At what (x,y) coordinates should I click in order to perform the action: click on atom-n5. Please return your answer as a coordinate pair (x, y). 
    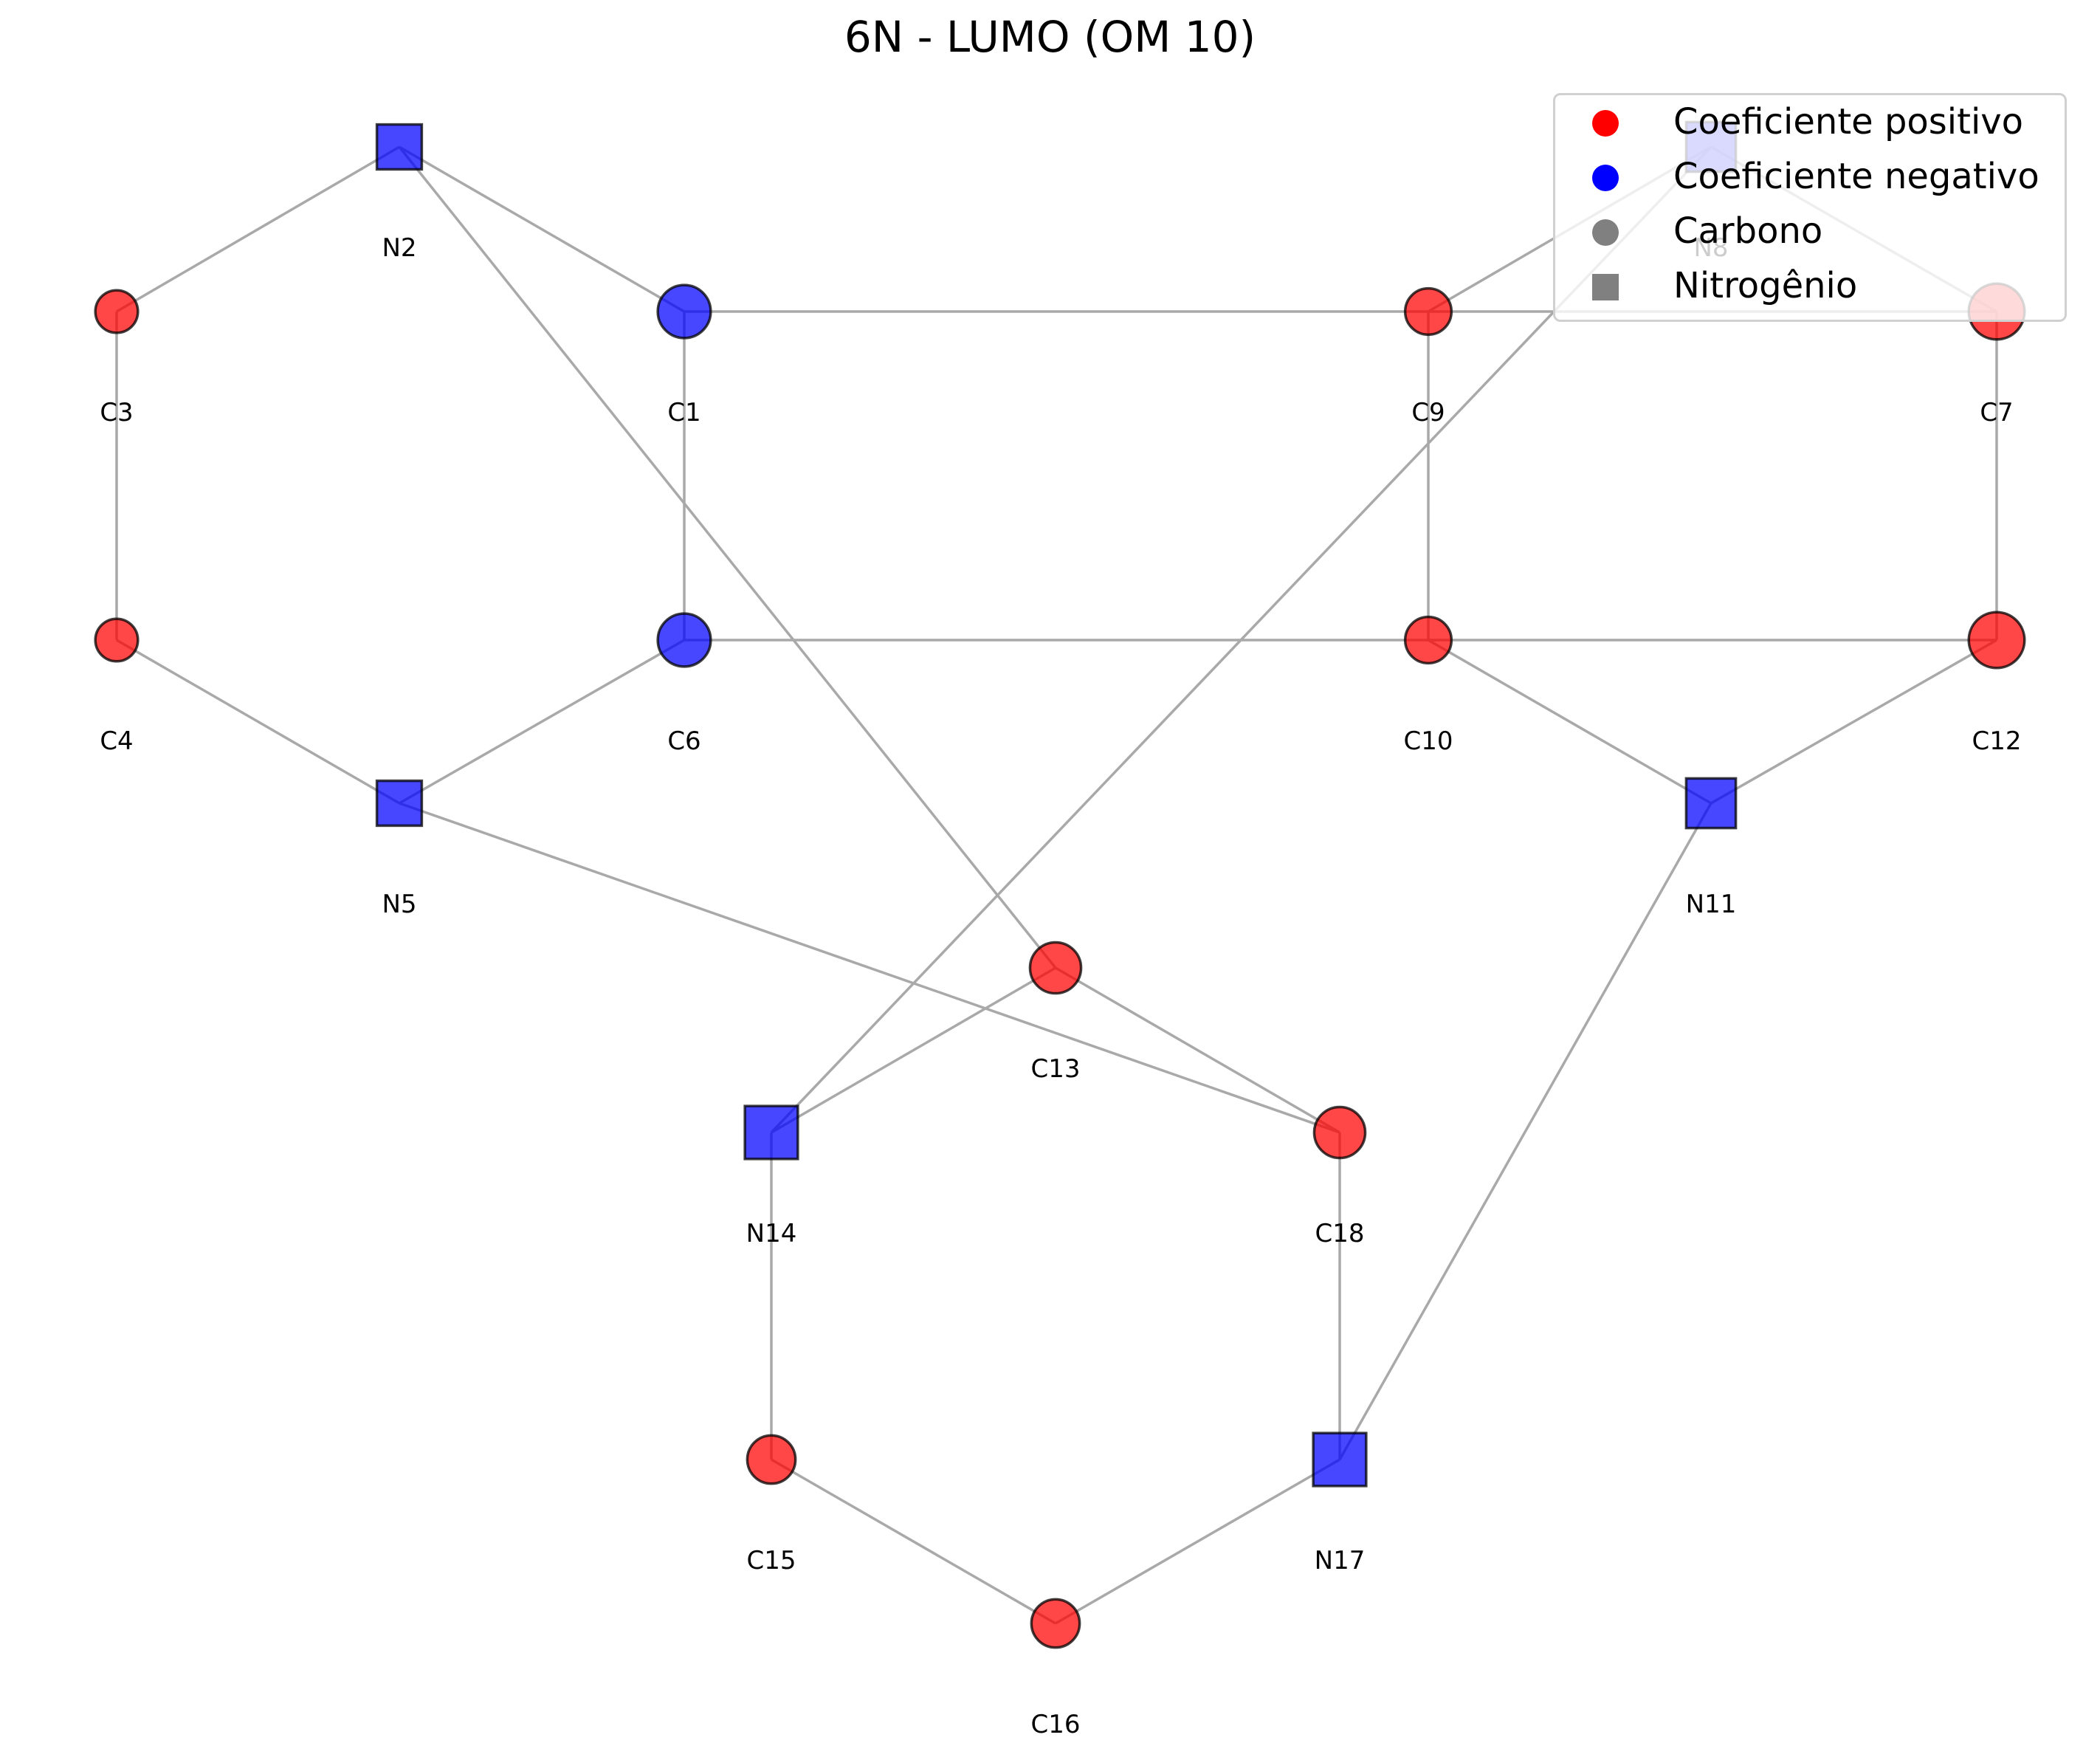
    Looking at the image, I should click on (399, 803).